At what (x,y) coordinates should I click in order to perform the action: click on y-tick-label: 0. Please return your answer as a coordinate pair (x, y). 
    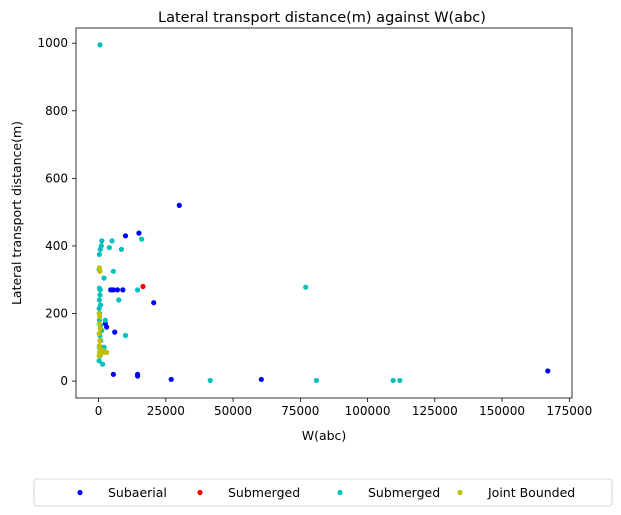
    Looking at the image, I should click on (64, 381).